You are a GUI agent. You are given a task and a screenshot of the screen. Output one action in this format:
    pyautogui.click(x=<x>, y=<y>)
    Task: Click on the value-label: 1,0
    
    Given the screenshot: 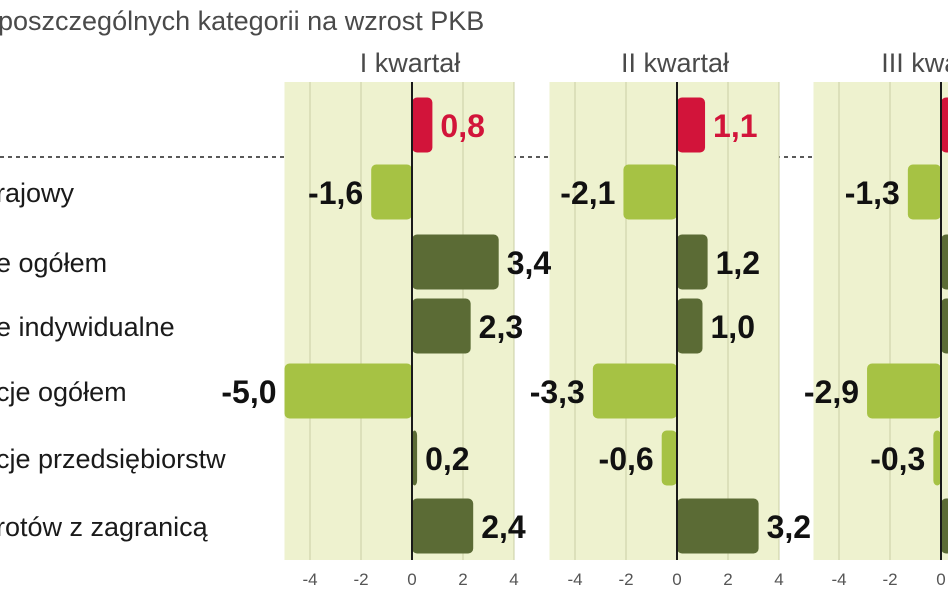 What is the action you would take?
    pyautogui.click(x=733, y=327)
    